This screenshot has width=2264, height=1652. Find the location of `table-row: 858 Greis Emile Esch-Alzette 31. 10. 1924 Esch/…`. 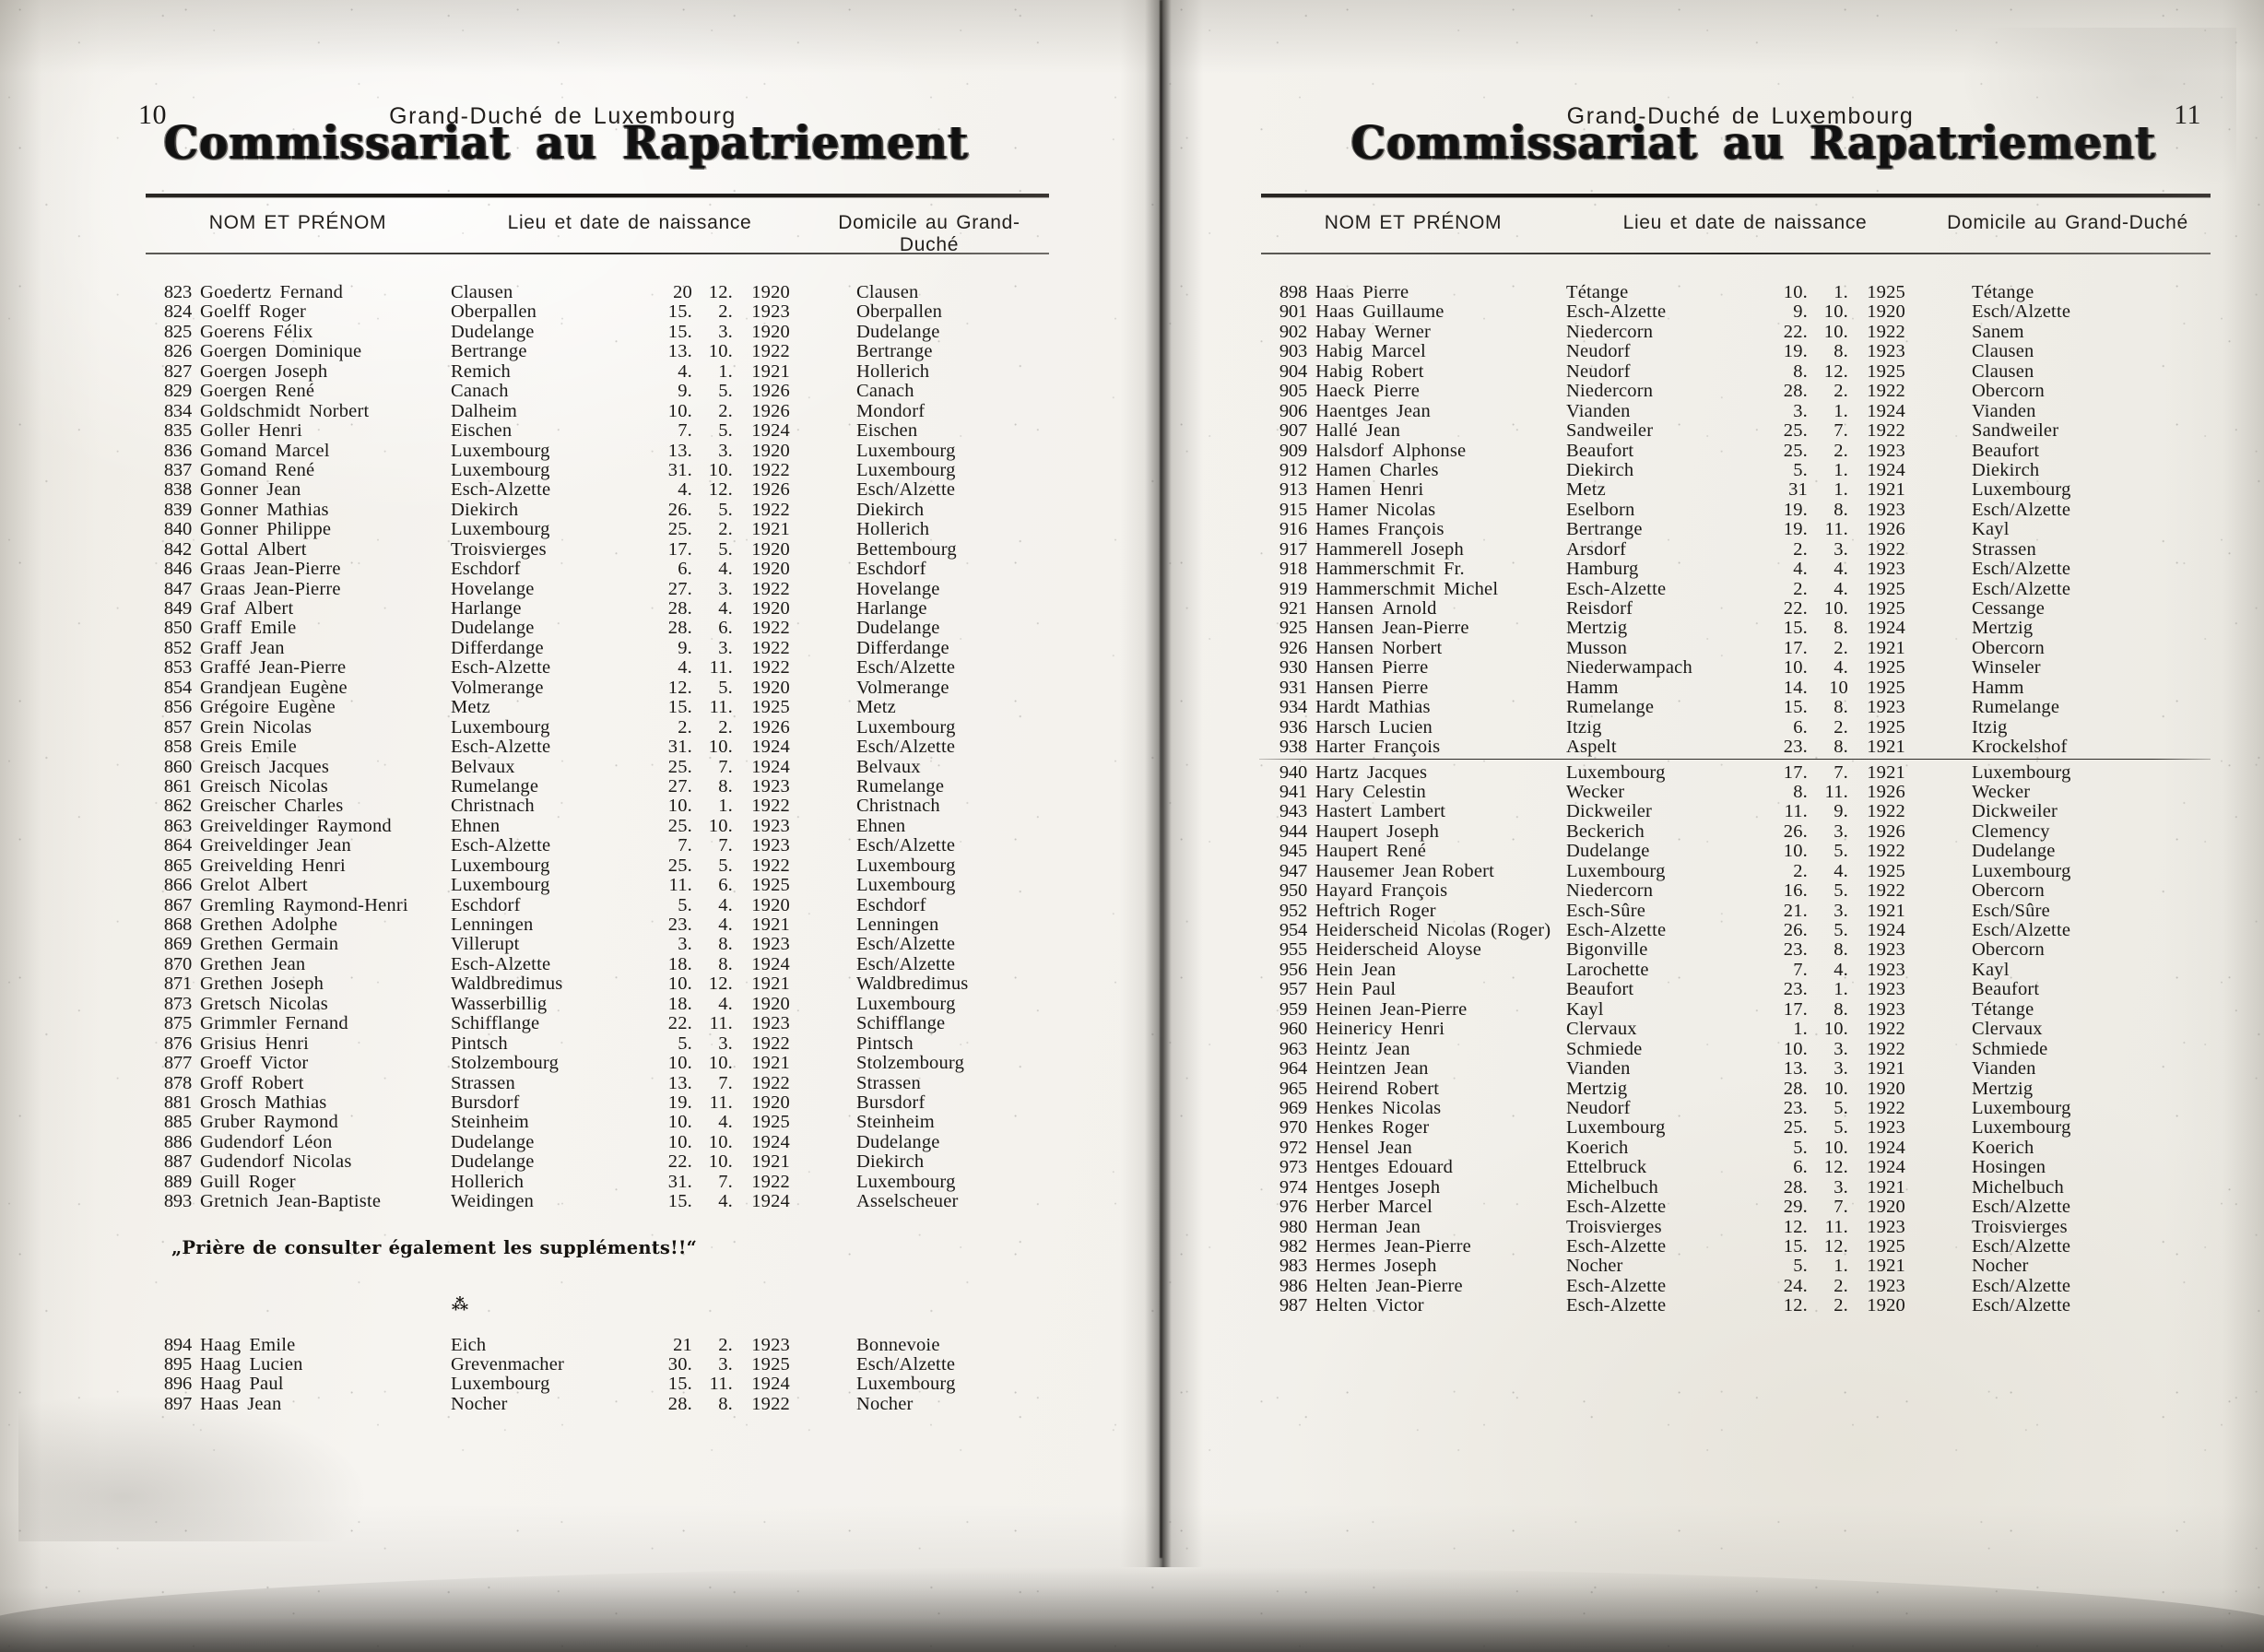

table-row: 858 Greis Emile Esch-Alzette 31. 10. 1924 Esch/… is located at coordinates (597, 747).